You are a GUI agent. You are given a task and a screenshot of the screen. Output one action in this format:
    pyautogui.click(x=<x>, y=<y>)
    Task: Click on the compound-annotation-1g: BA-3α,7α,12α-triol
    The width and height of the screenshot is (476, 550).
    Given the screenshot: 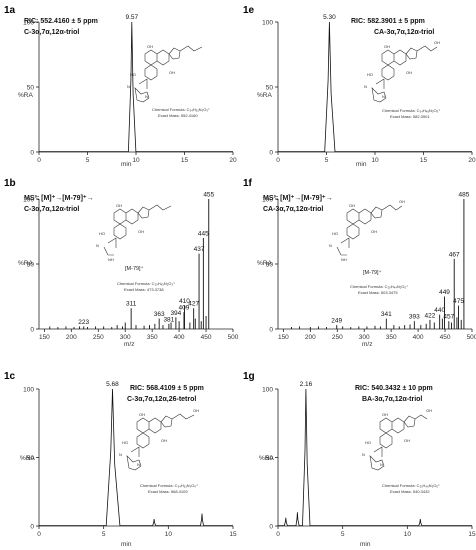 What is the action you would take?
    pyautogui.click(x=392, y=399)
    